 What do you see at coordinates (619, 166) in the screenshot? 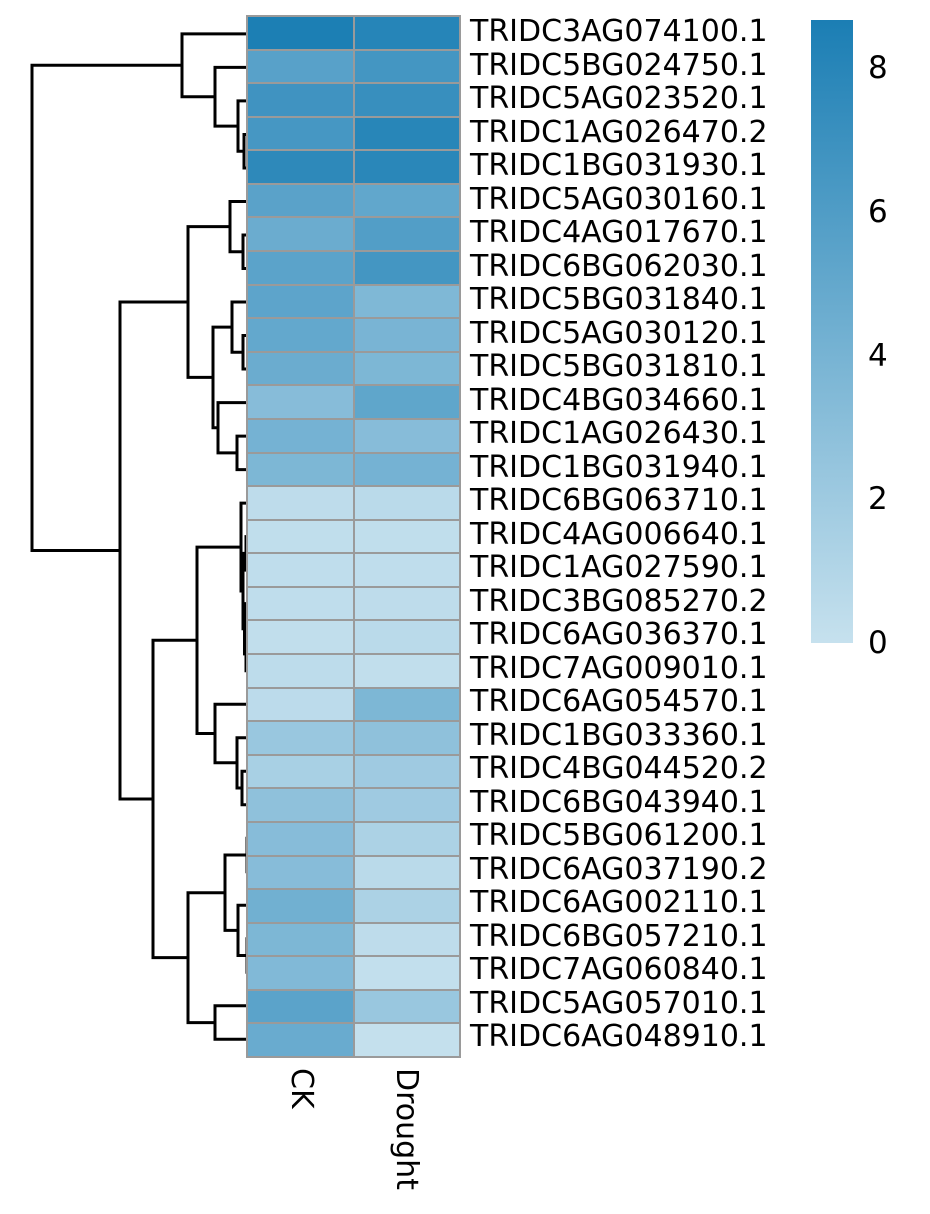
I see `row-label: TRIDC1BG031930.1` at bounding box center [619, 166].